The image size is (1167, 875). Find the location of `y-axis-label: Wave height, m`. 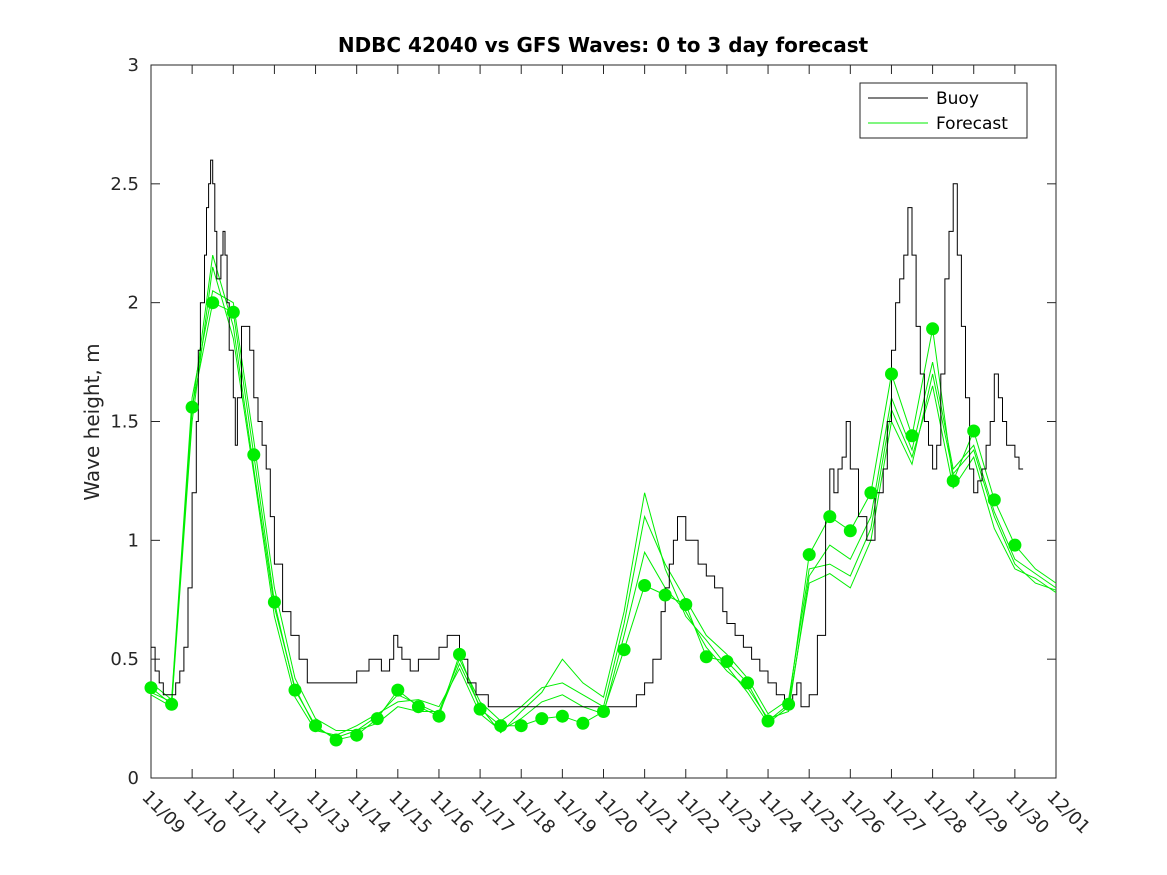

y-axis-label: Wave height, m is located at coordinates (92, 421).